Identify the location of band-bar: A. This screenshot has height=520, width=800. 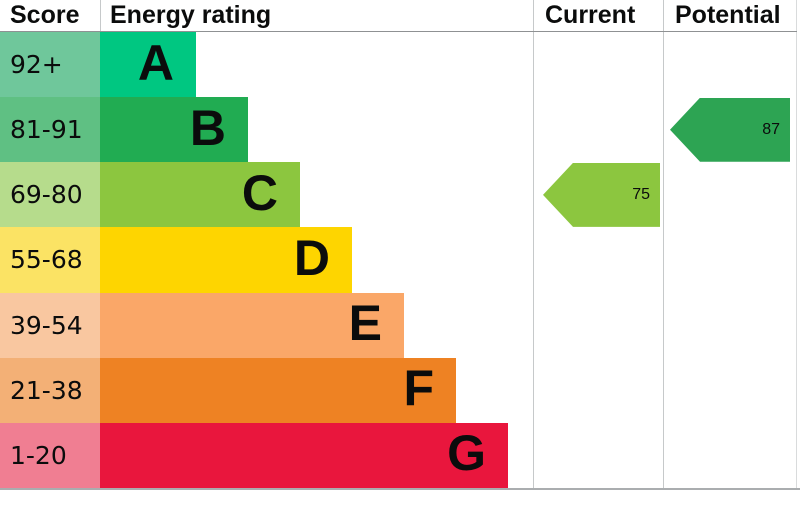
(148, 65).